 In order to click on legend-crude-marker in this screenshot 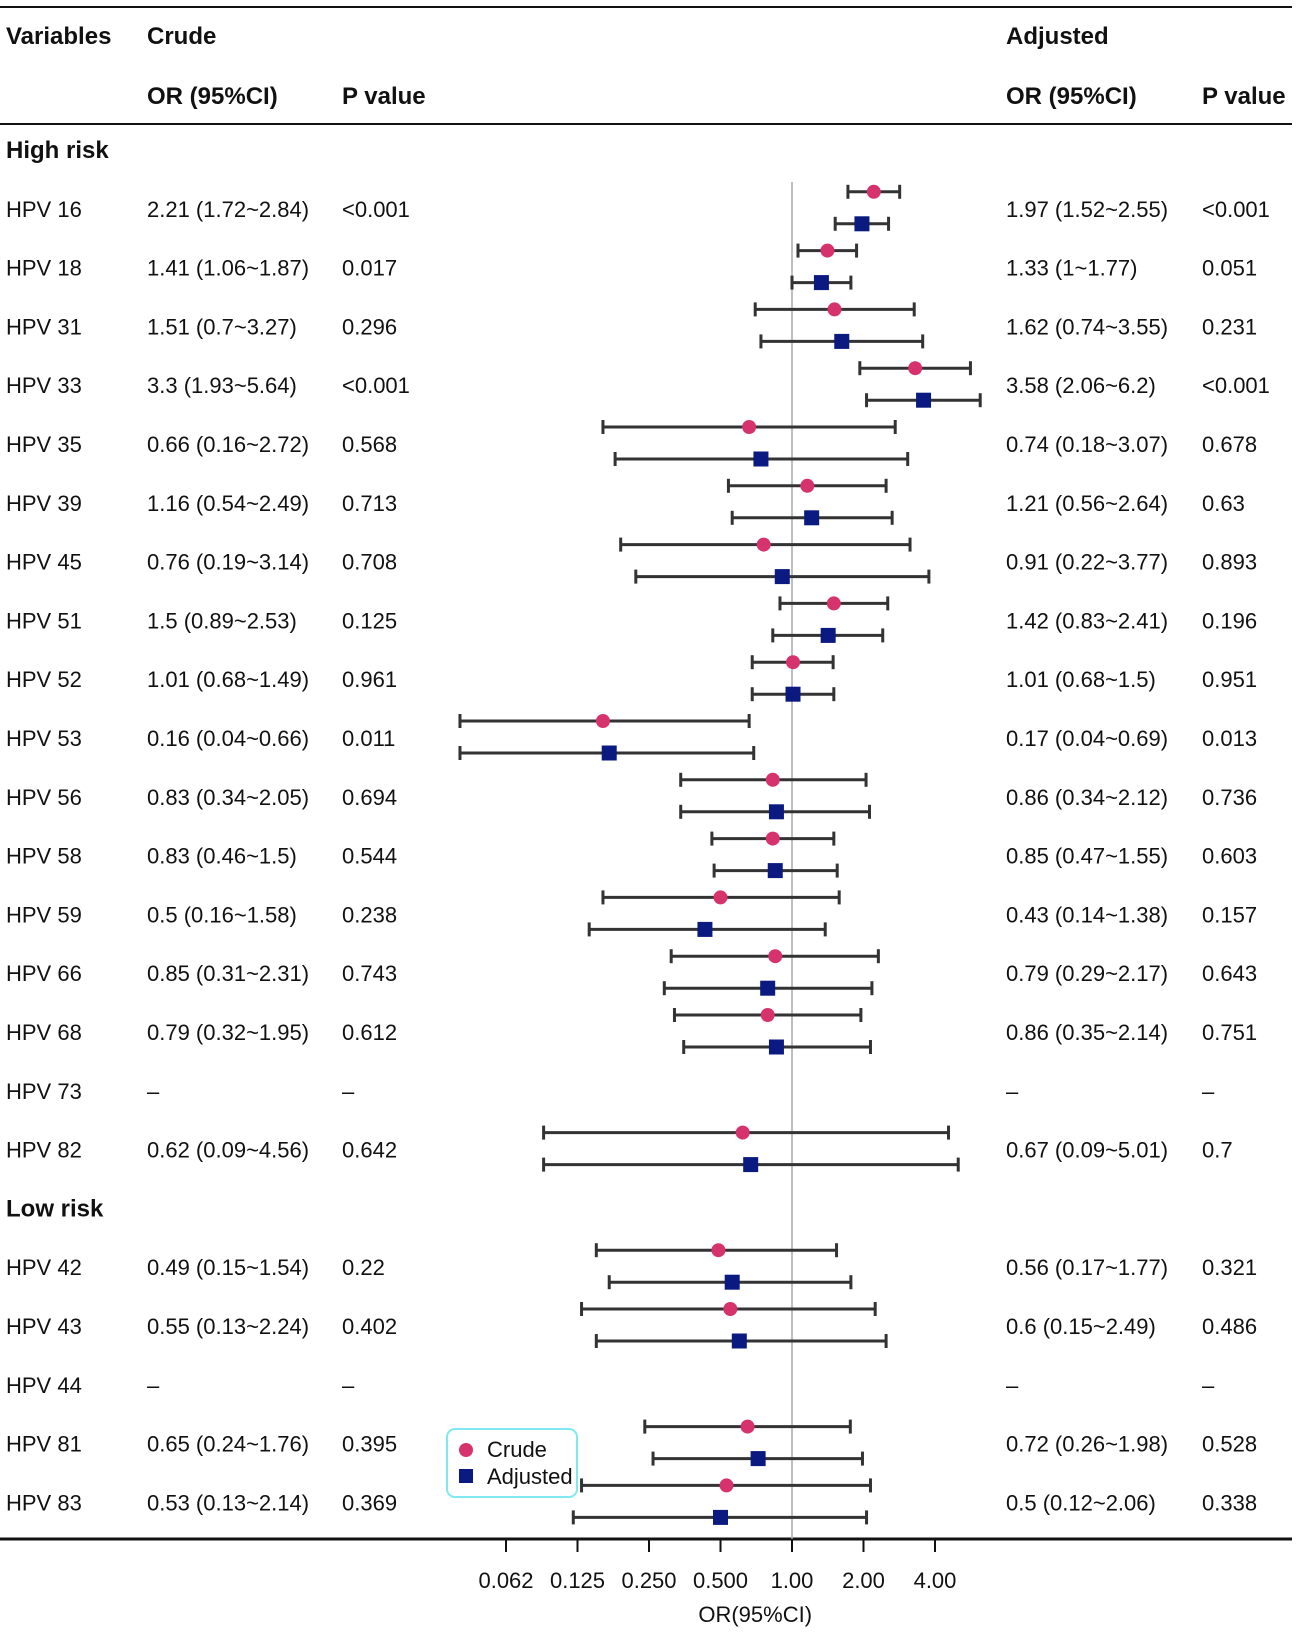, I will do `click(466, 1450)`.